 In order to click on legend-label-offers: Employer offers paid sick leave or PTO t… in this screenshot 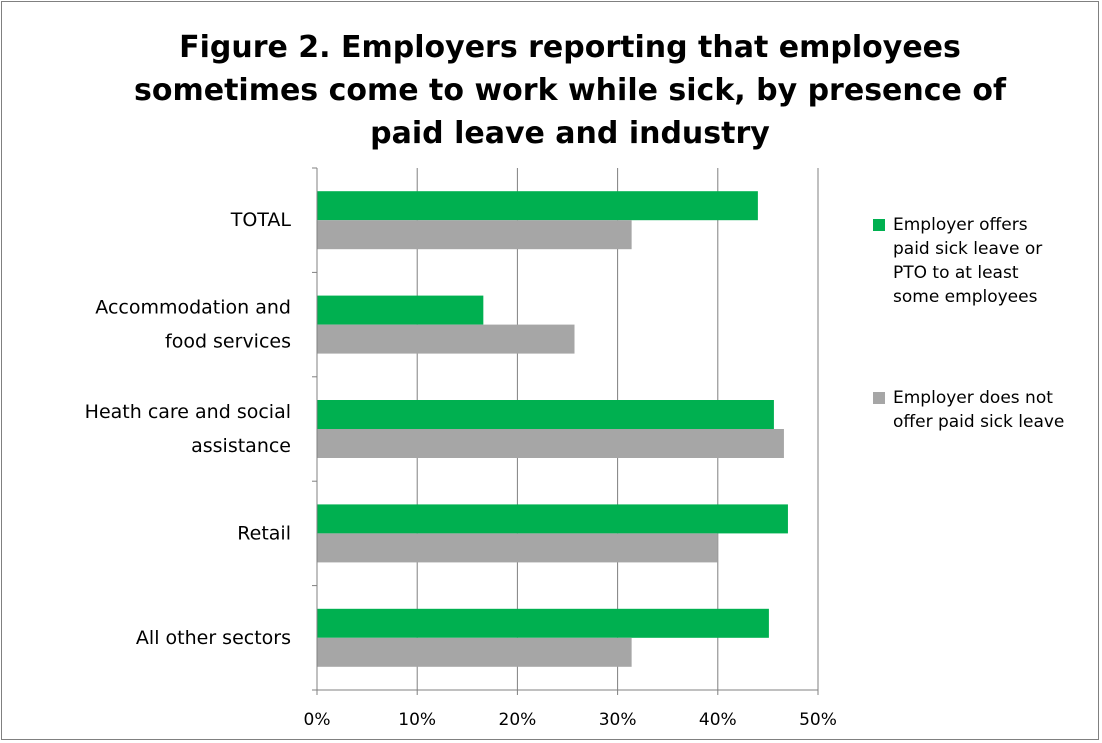, I will do `click(997, 261)`.